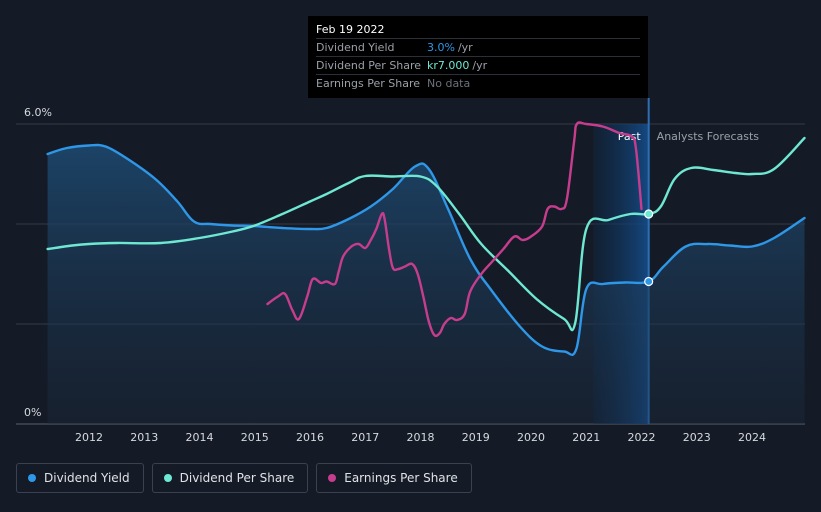 This screenshot has height=512, width=821. What do you see at coordinates (642, 437) in the screenshot?
I see `x-tick-label: 2022` at bounding box center [642, 437].